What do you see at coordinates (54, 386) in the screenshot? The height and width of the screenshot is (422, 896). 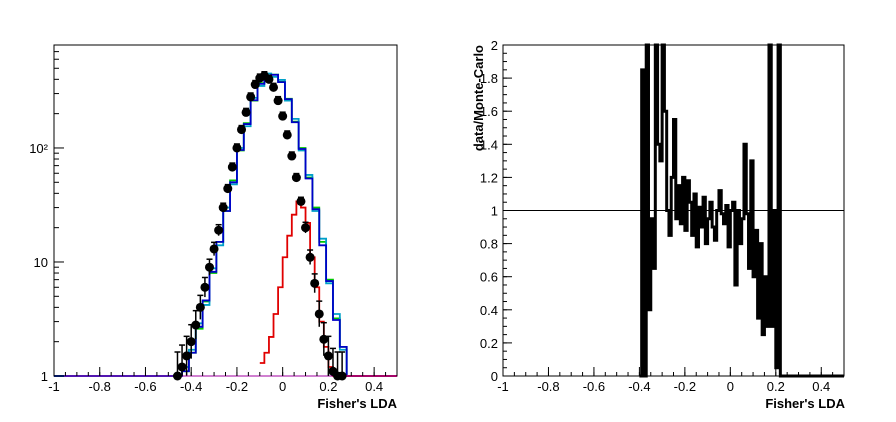 I see `left-x-tick-label: -1` at bounding box center [54, 386].